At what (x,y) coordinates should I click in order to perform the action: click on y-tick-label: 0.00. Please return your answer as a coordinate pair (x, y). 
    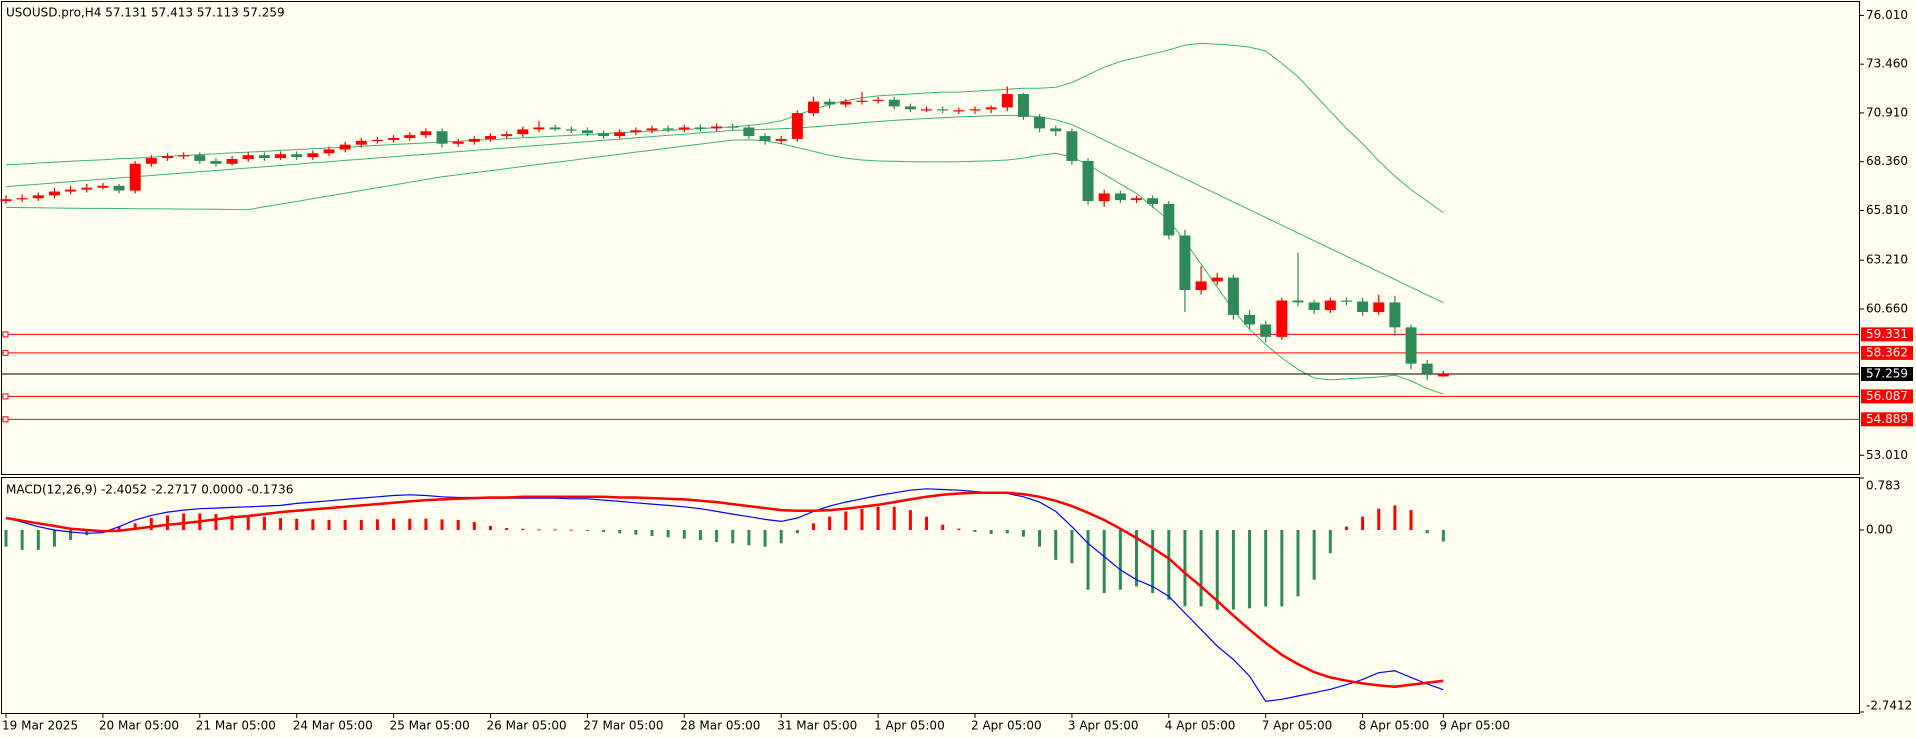
    Looking at the image, I should click on (1879, 529).